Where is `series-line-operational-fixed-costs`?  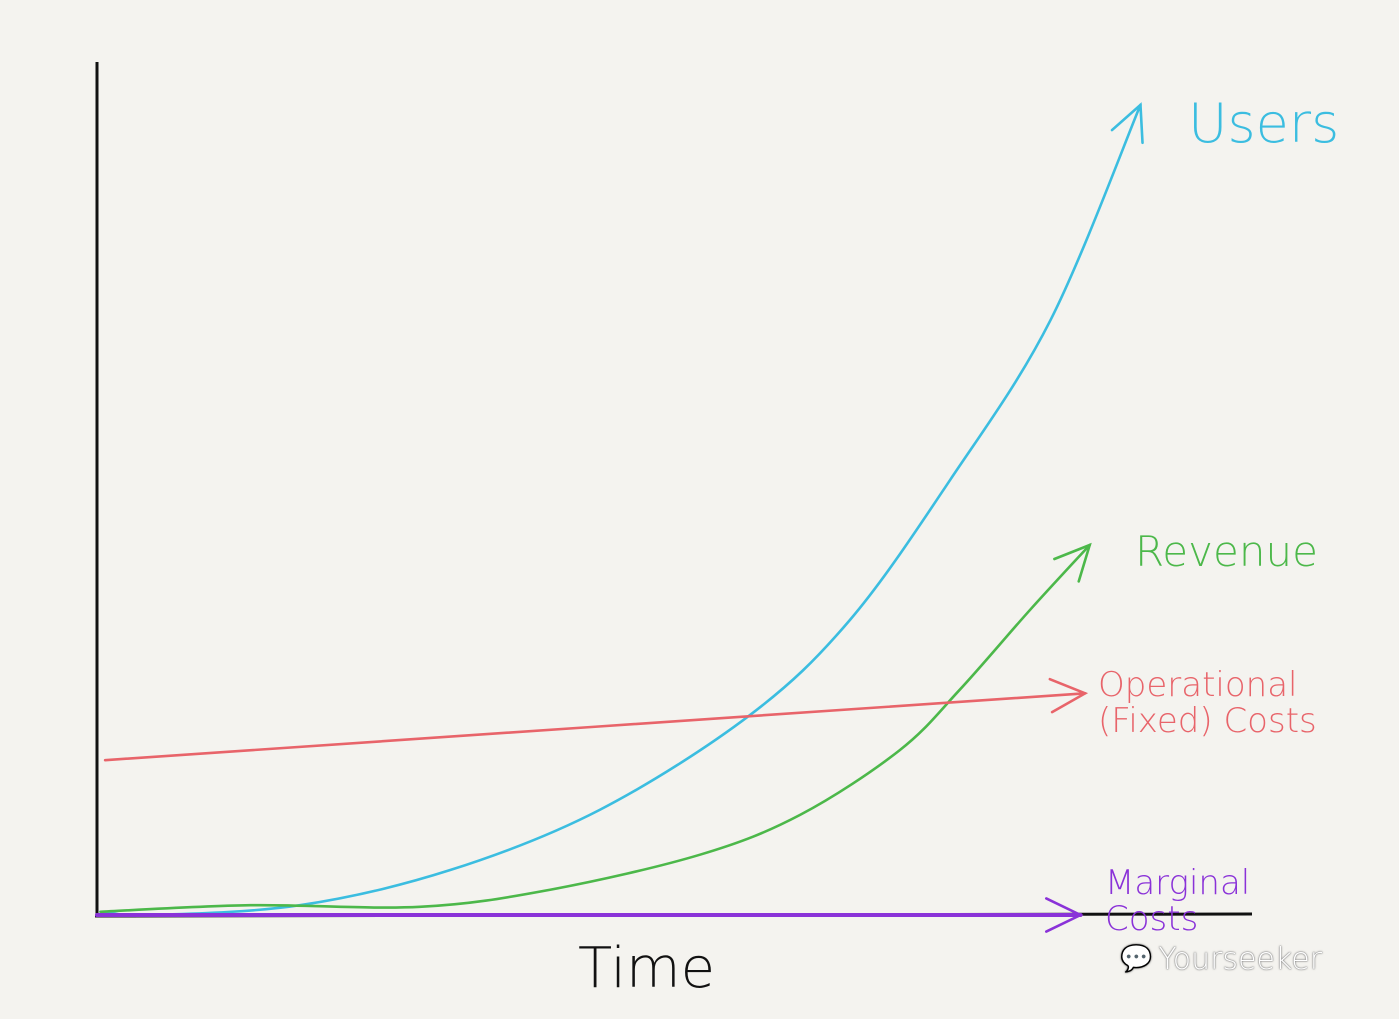
series-line-operational-fixed-costs is located at coordinates (595, 727).